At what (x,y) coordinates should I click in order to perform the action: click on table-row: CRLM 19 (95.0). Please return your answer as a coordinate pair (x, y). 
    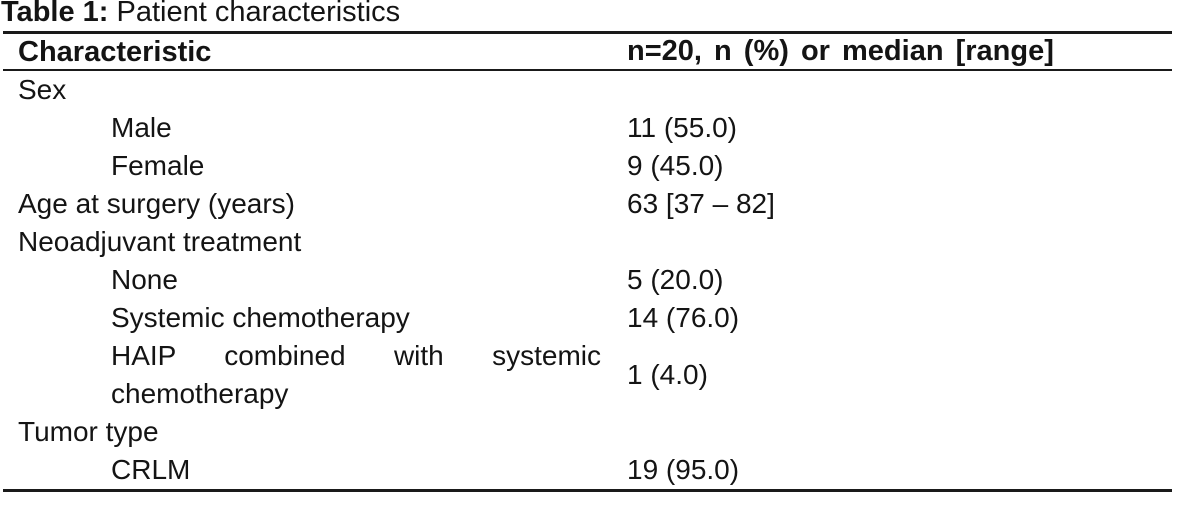
    Looking at the image, I should click on (587, 470).